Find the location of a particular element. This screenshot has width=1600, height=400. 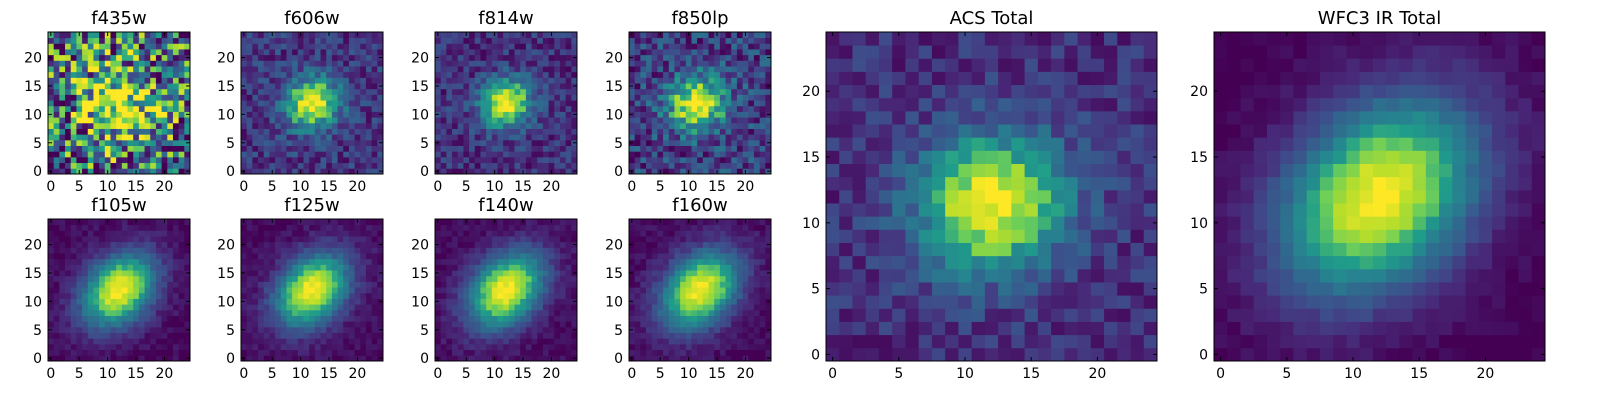

x-tick-label: 20 is located at coordinates (165, 374).